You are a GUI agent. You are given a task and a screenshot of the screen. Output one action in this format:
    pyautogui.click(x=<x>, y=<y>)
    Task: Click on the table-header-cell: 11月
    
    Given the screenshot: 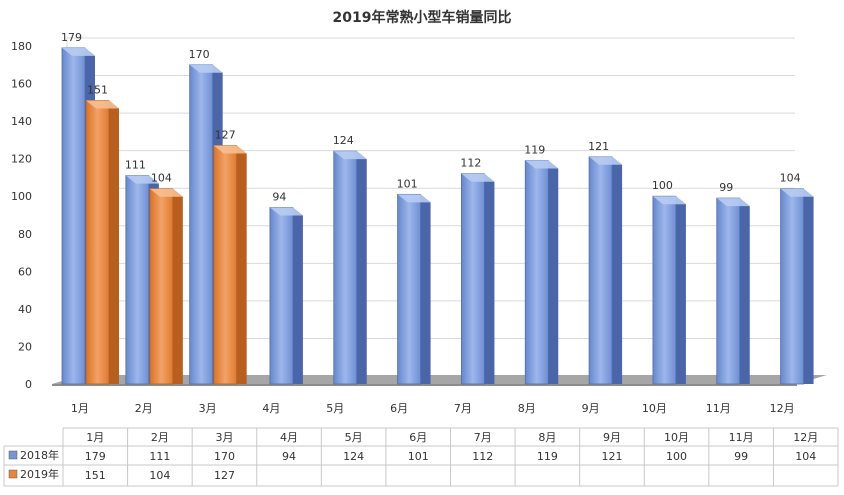 What is the action you would take?
    pyautogui.click(x=741, y=437)
    